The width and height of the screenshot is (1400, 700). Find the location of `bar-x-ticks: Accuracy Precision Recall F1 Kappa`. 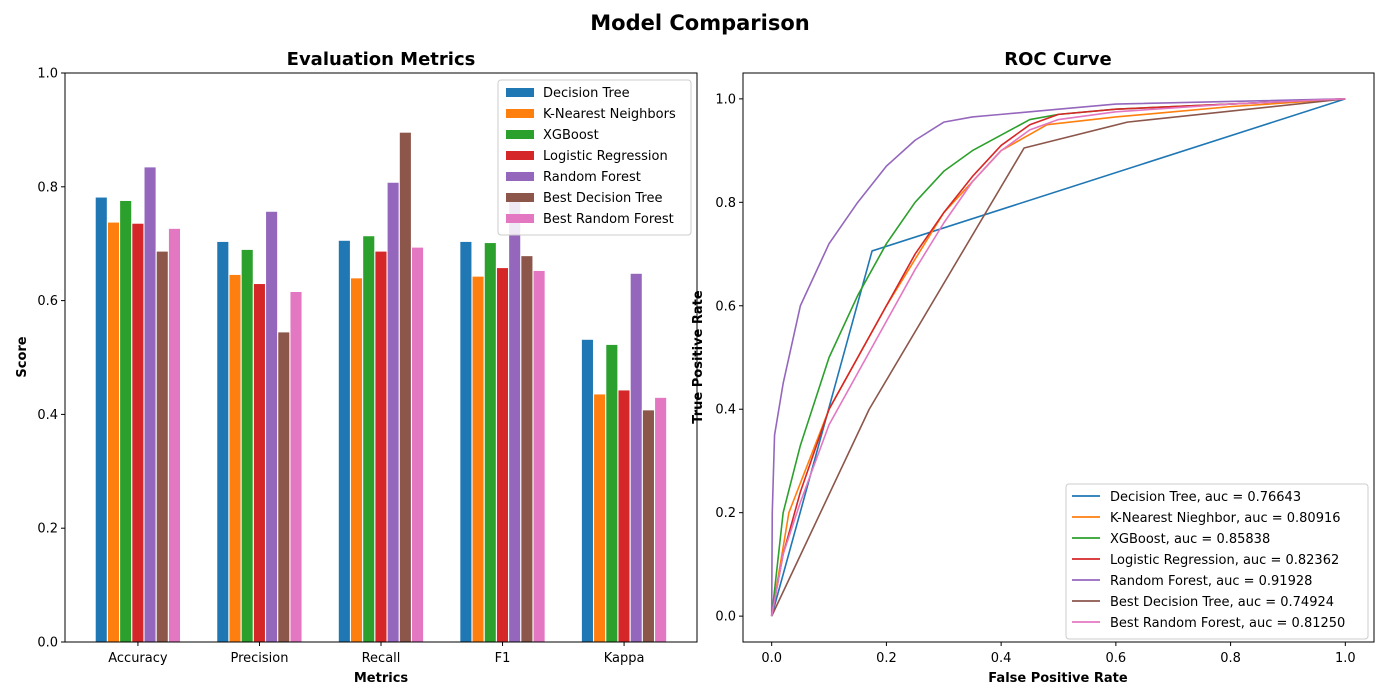

bar-x-ticks: Accuracy Precision Recall F1 Kappa is located at coordinates (376, 654).